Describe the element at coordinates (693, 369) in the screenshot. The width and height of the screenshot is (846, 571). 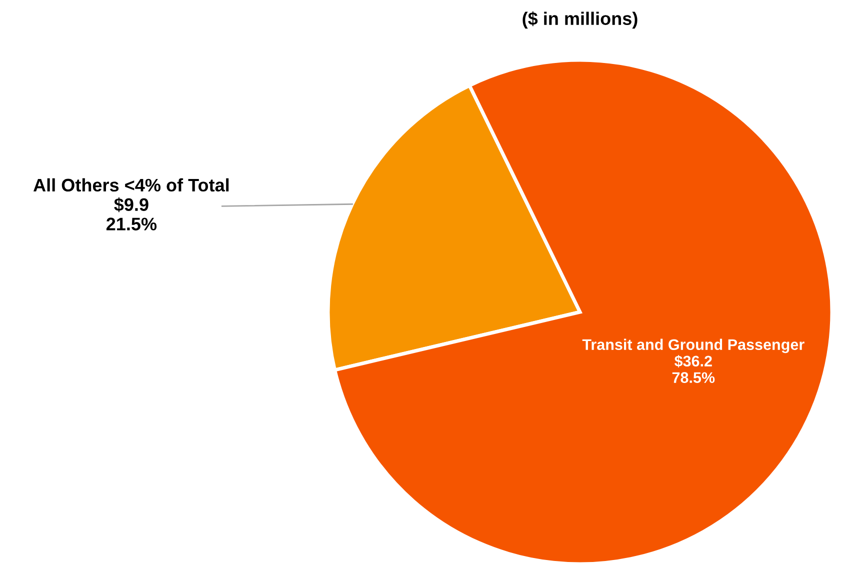
I see `data-label: $36.2 78.5%` at that location.